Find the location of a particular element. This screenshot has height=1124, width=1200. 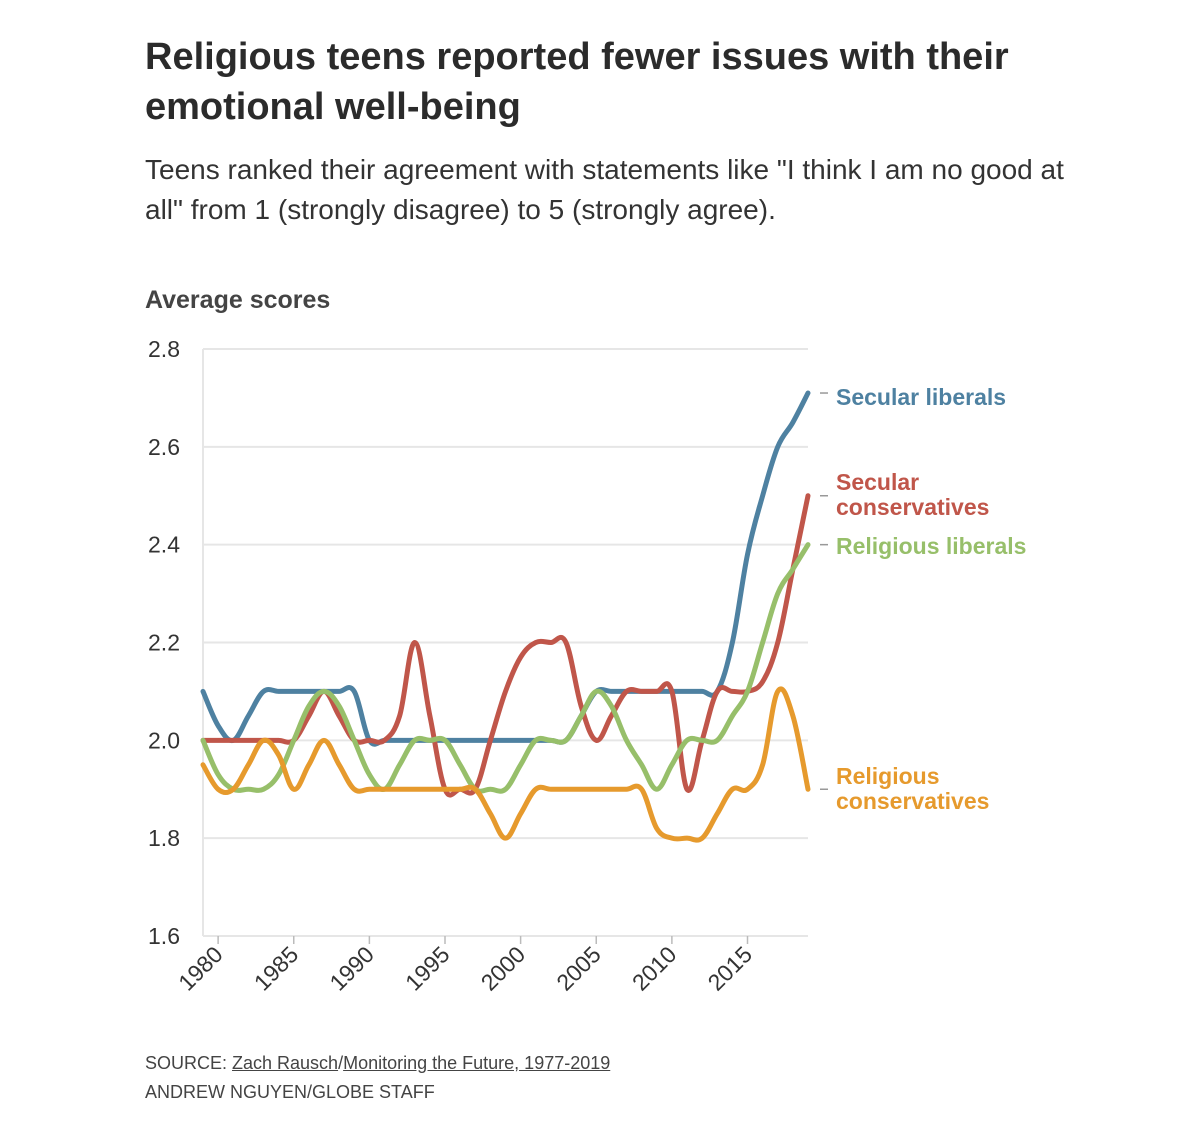

y-tick-label: 2.0 is located at coordinates (164, 740).